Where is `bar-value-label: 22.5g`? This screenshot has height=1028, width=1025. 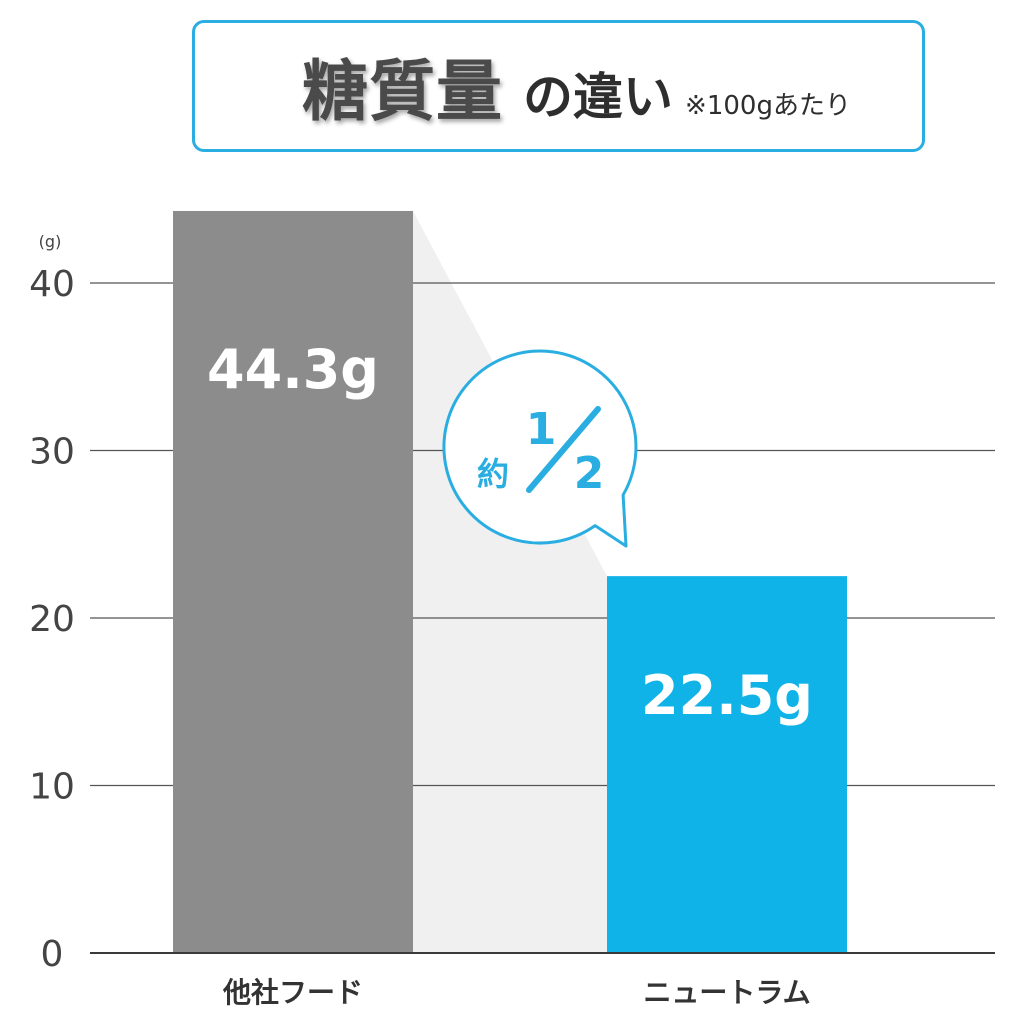 bar-value-label: 22.5g is located at coordinates (727, 695).